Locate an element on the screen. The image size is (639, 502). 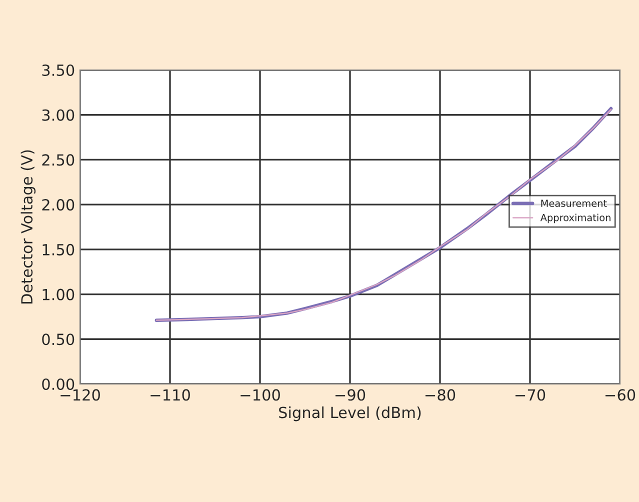
x-tick-label: −120 is located at coordinates (80, 395).